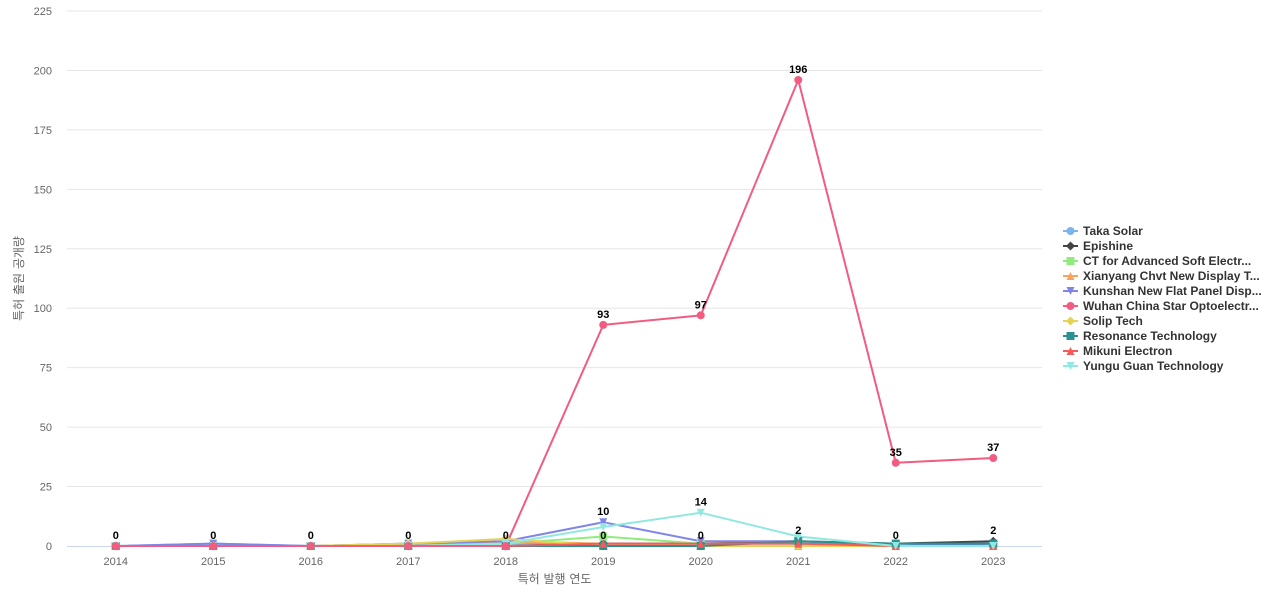 This screenshot has height=600, width=1280. I want to click on legend-label: Taka Solar, so click(1113, 231).